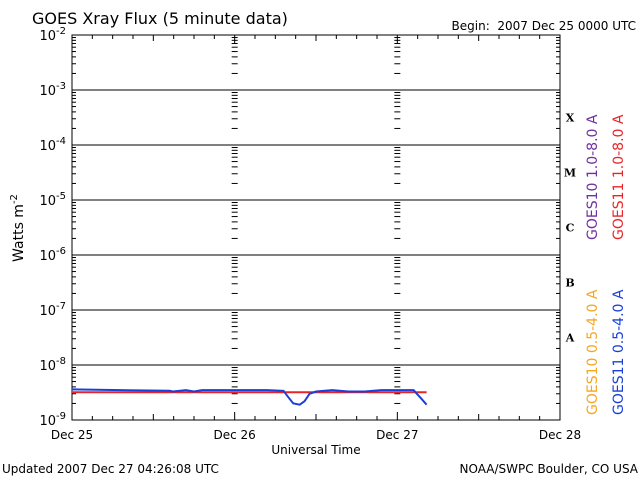  Describe the element at coordinates (569, 283) in the screenshot. I see `flare-class-label: B` at that location.